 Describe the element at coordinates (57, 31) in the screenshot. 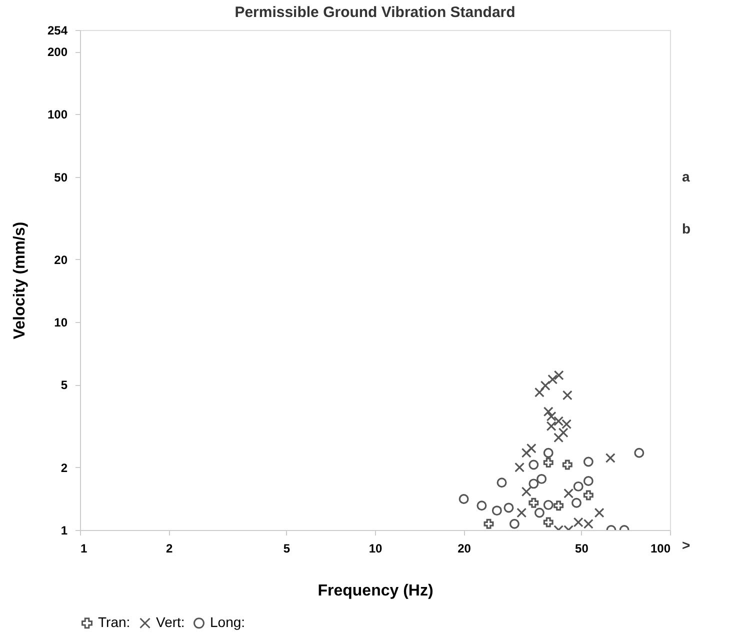

I see `y-tick-label: 254` at that location.